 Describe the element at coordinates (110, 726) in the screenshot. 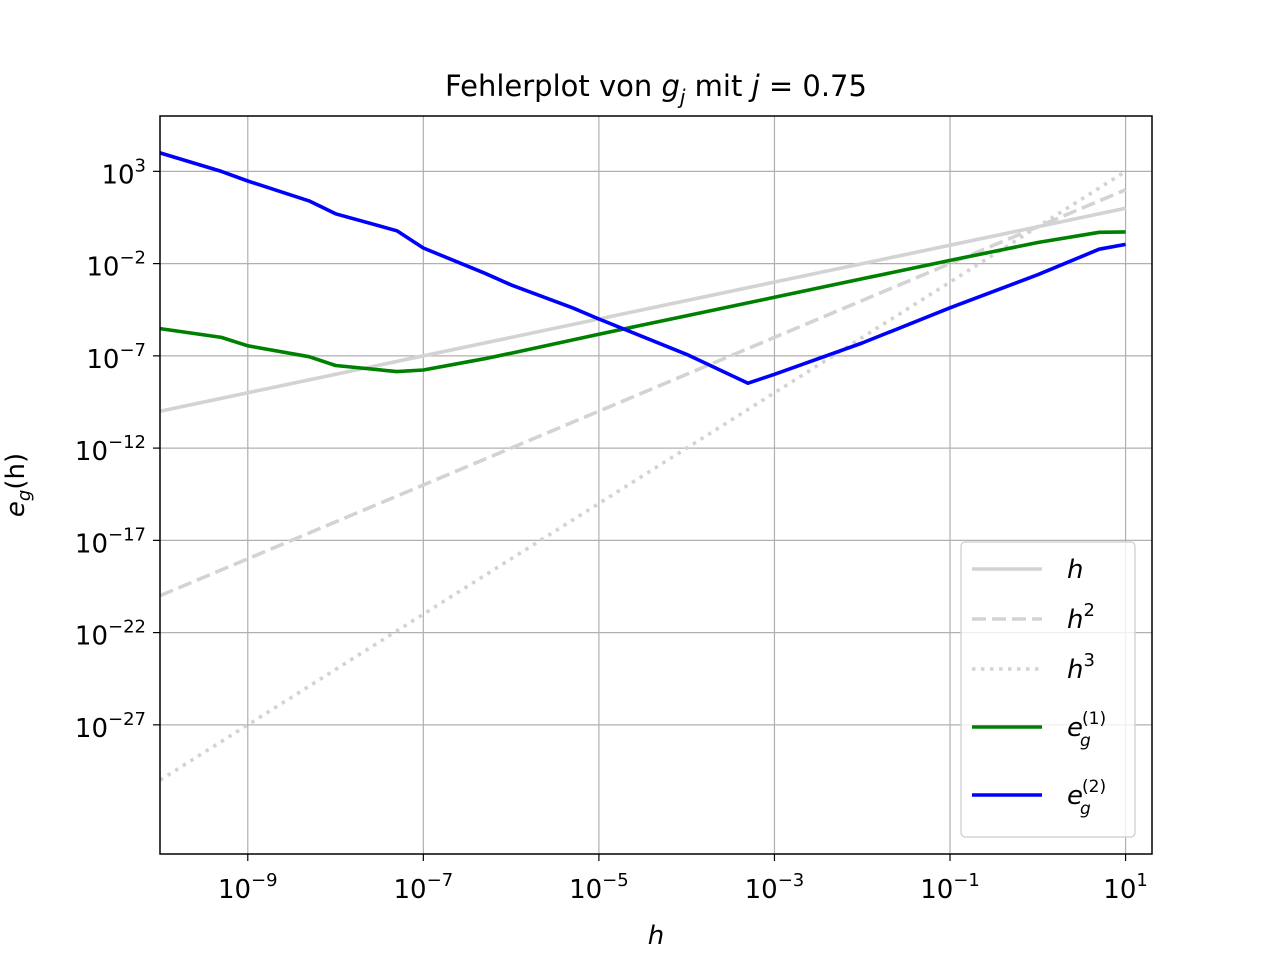

I see `y-tick-label: 10⁻²⁷` at that location.